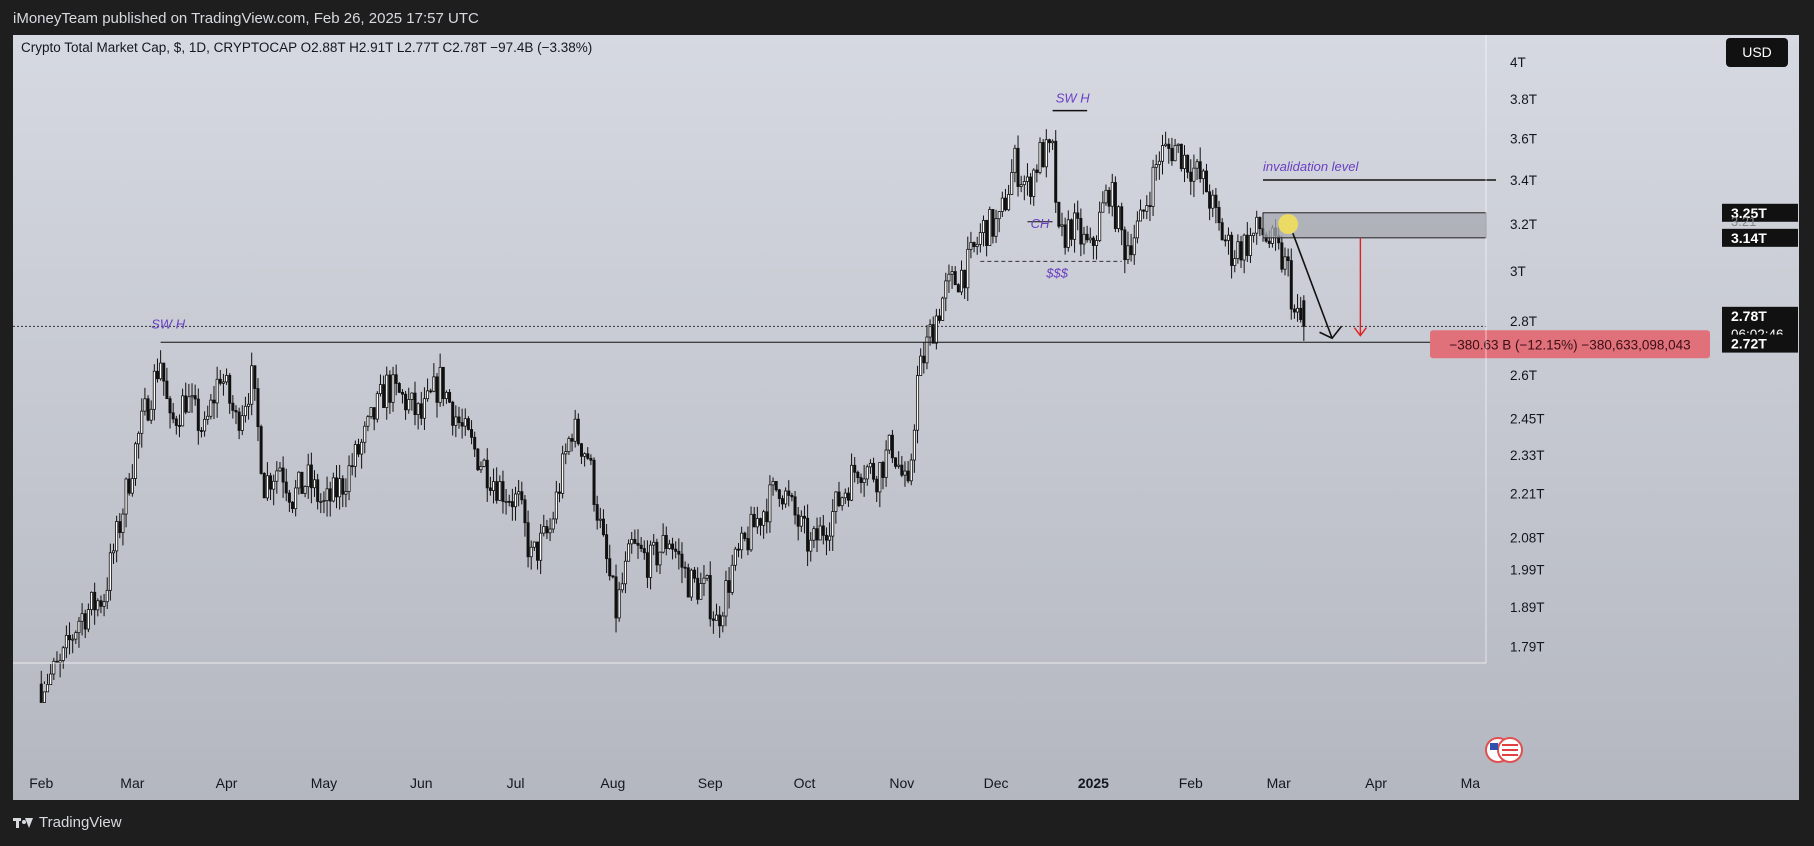 The height and width of the screenshot is (846, 1814). I want to click on measure-result-label: −380.63 B (−12.15%) −380,633,098,043, so click(1570, 344).